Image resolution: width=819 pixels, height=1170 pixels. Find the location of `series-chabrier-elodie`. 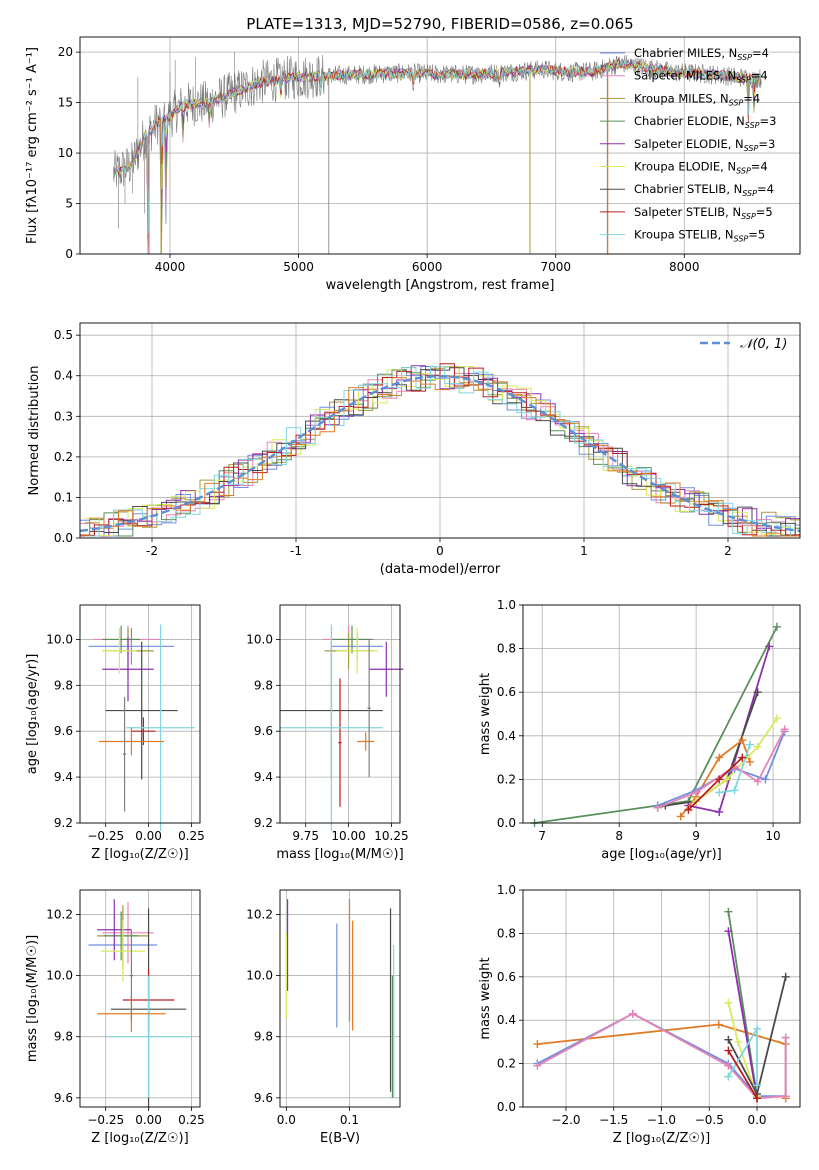

series-chabrier-elodie is located at coordinates (655, 724).